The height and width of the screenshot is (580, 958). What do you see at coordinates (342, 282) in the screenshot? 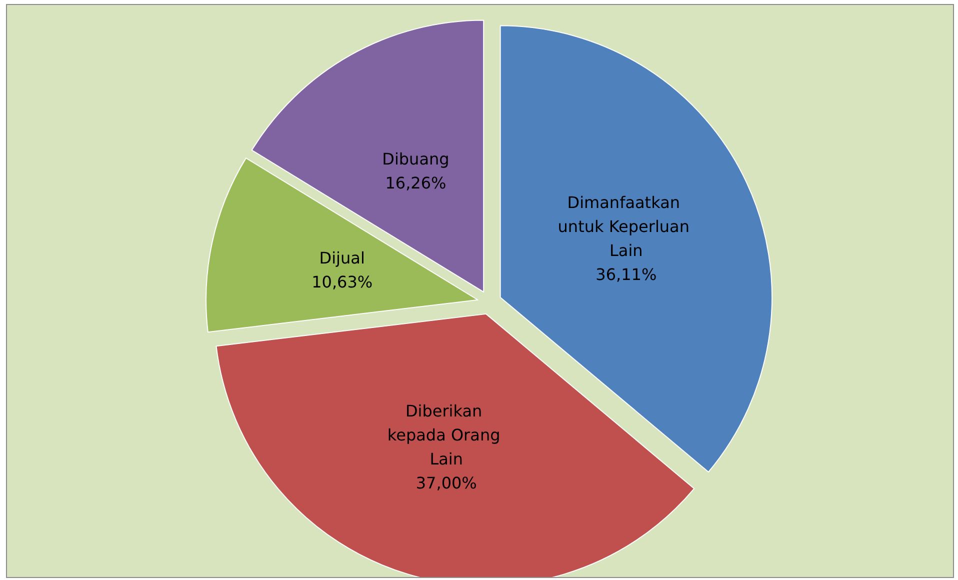
I see `data-label: 10,63%` at bounding box center [342, 282].